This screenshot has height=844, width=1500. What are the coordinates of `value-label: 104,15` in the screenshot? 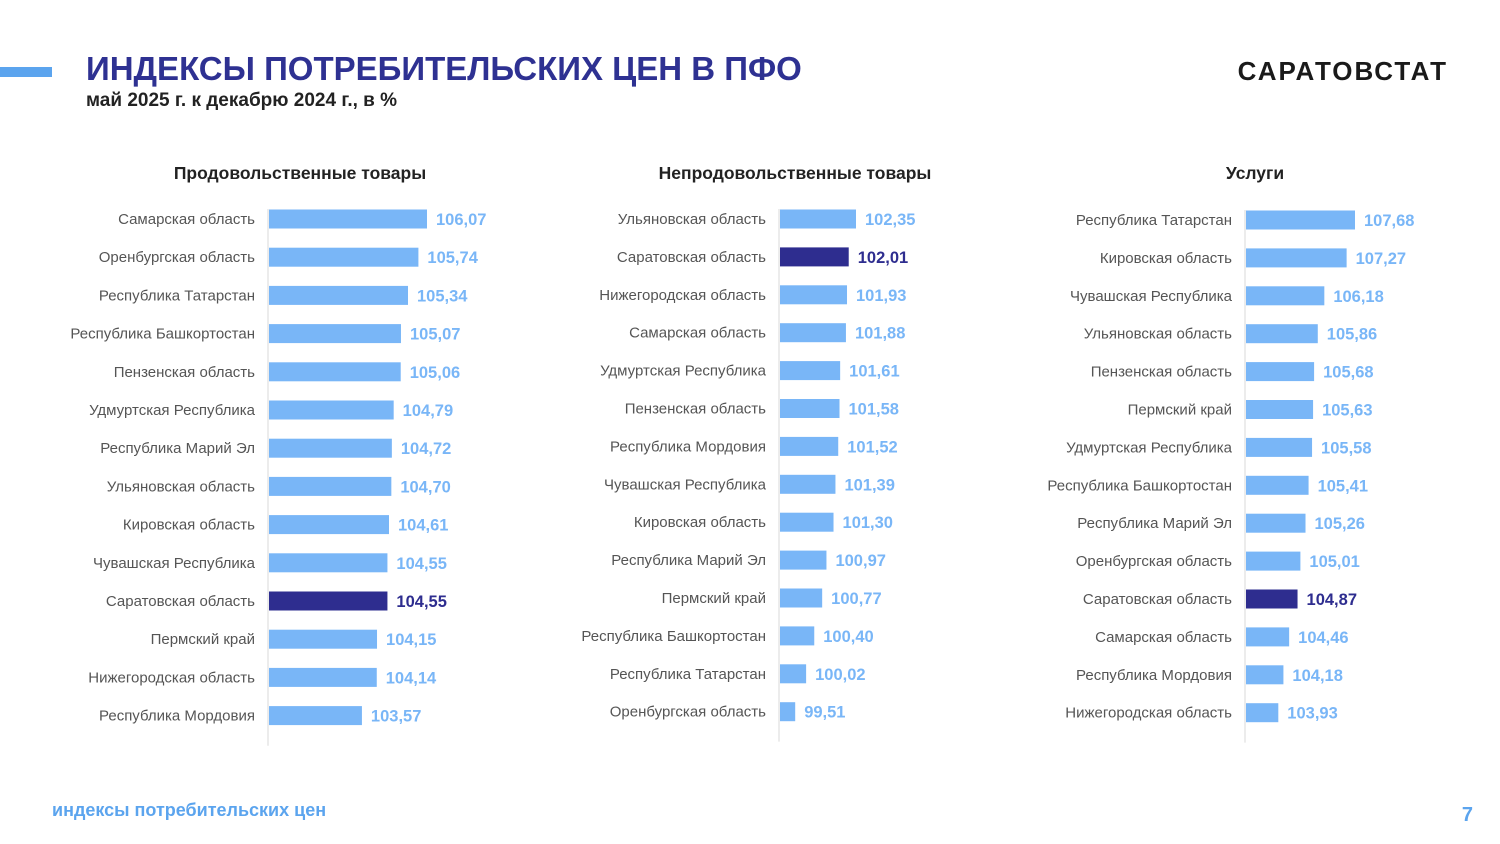 It's located at (411, 640).